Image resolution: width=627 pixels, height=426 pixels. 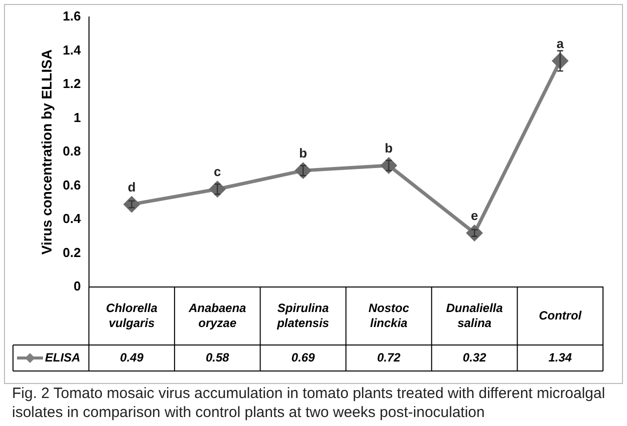 I want to click on x-tick-label: Dunaliella salina, so click(x=475, y=315).